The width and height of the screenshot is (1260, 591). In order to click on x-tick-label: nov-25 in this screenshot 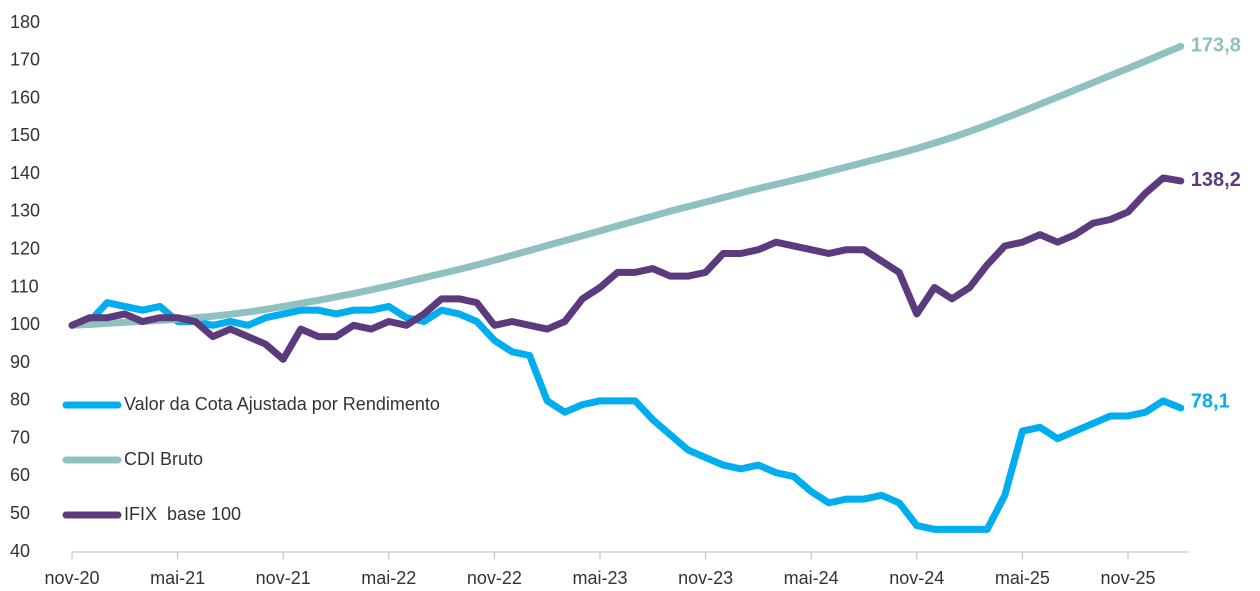, I will do `click(1127, 578)`.